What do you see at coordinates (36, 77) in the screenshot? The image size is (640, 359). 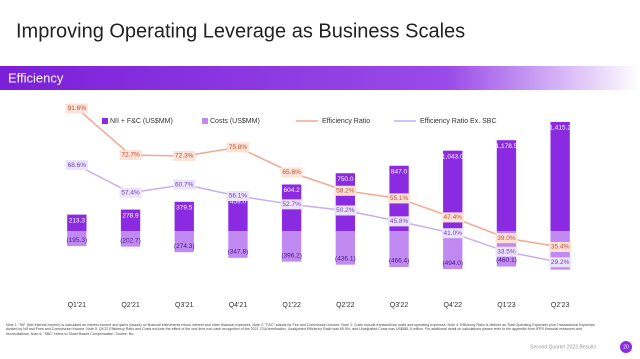 I see `section-title: Efficiency` at bounding box center [36, 77].